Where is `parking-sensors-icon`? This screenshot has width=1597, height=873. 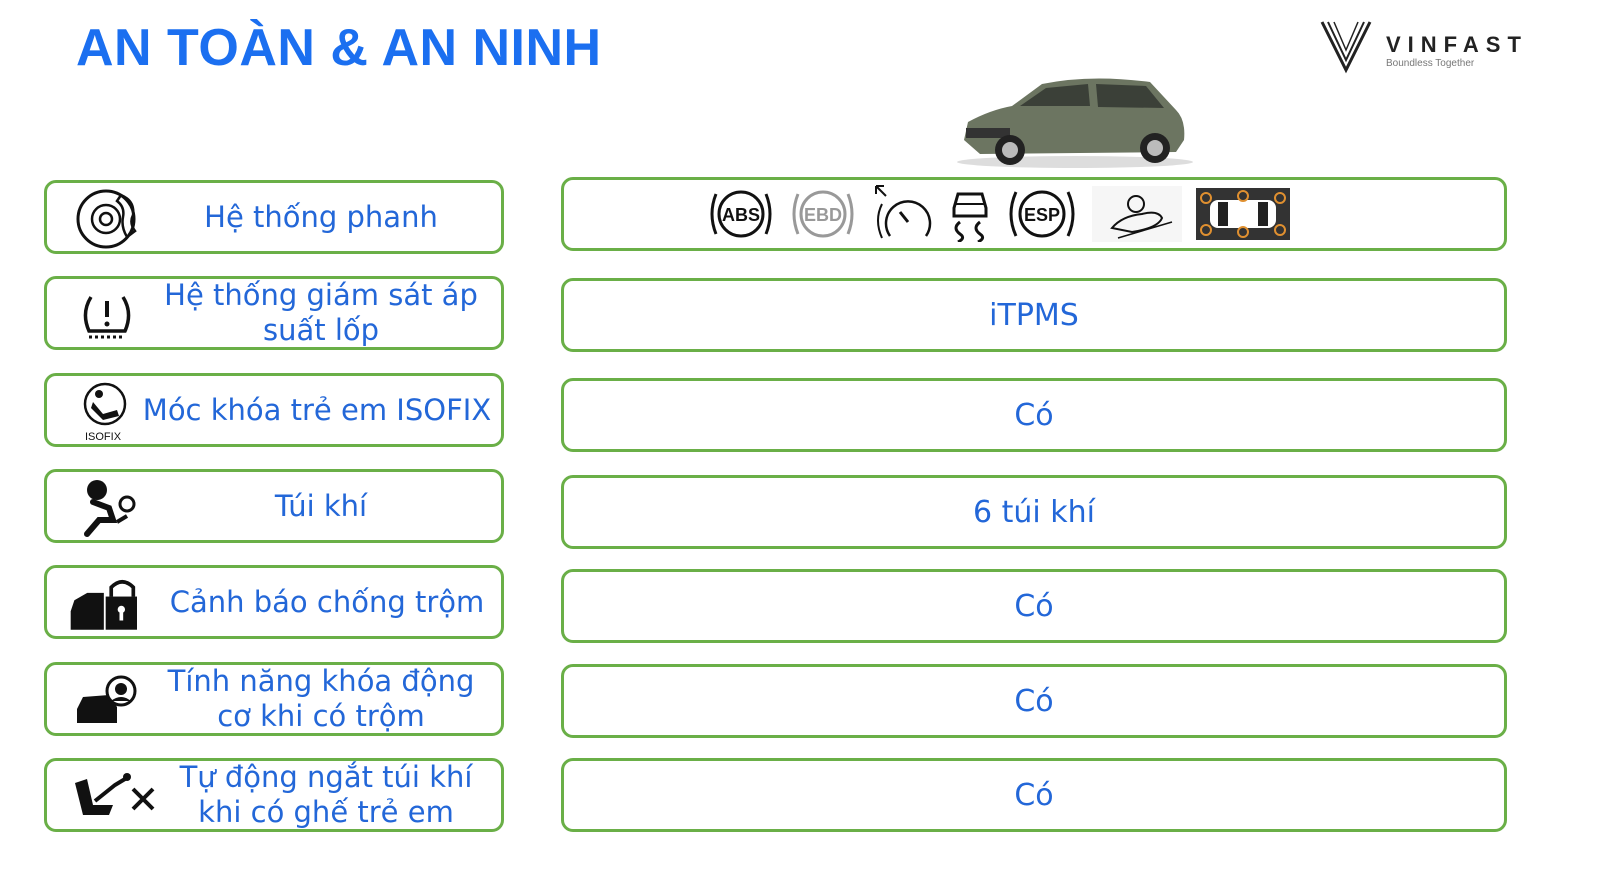
parking-sensors-icon is located at coordinates (1243, 214).